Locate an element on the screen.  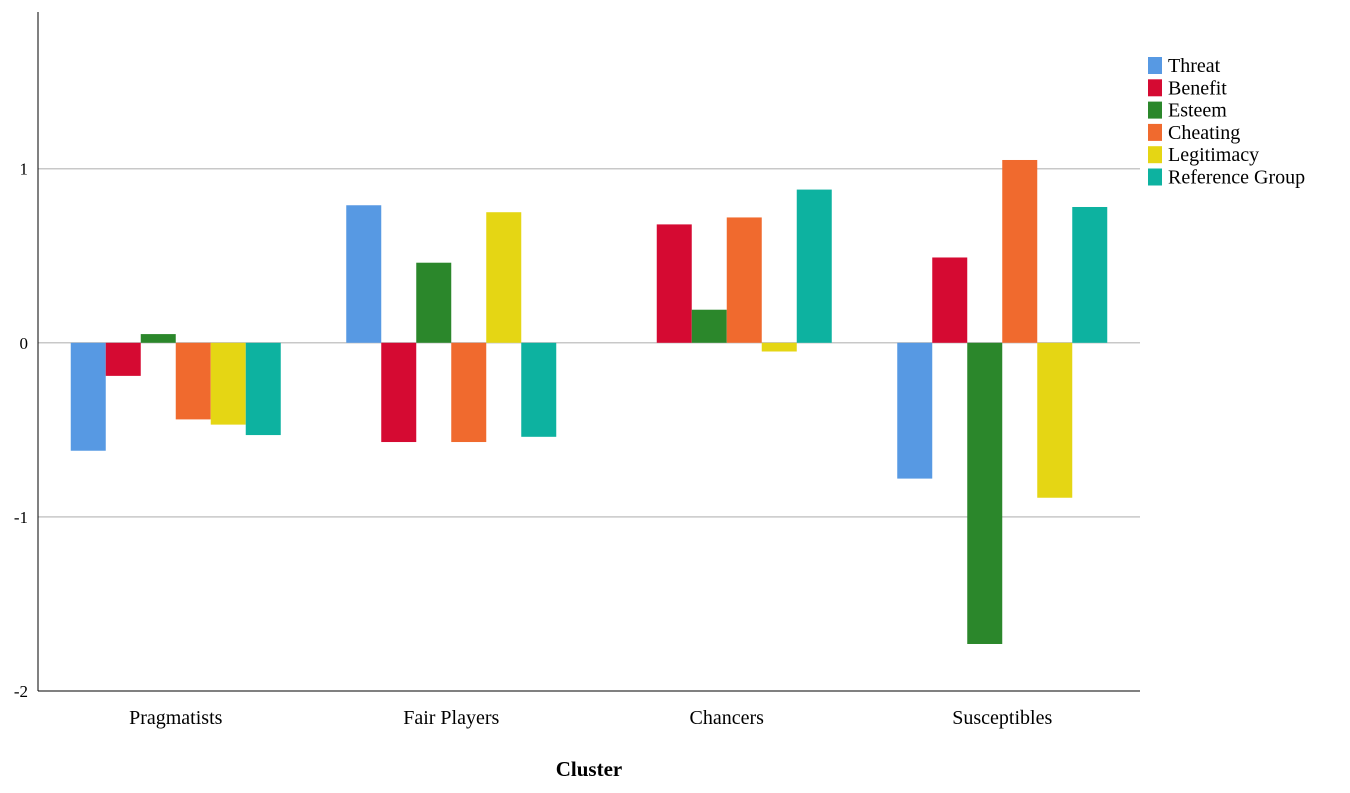
bar-cheating-susceptibles is located at coordinates (1020, 251).